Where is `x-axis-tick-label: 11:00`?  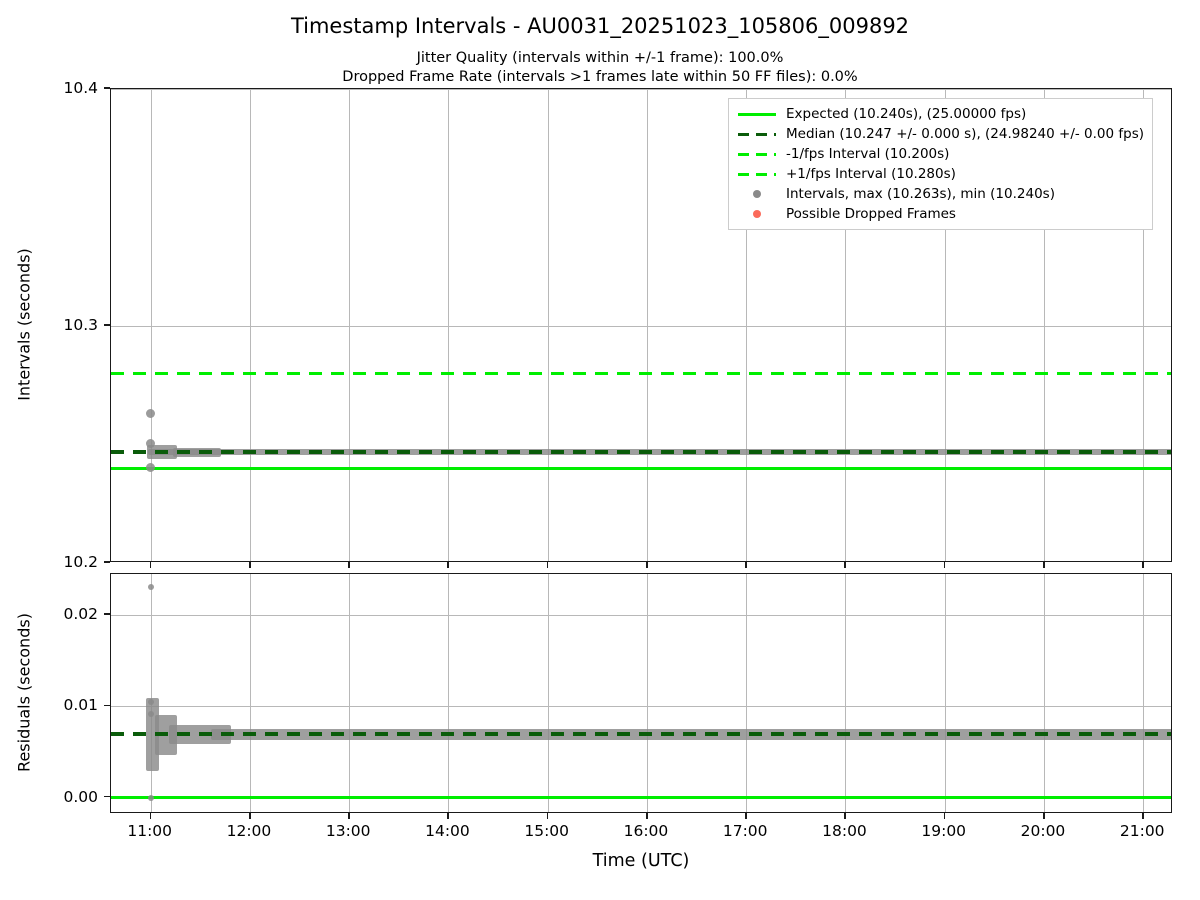
x-axis-tick-label: 11:00 is located at coordinates (150, 831).